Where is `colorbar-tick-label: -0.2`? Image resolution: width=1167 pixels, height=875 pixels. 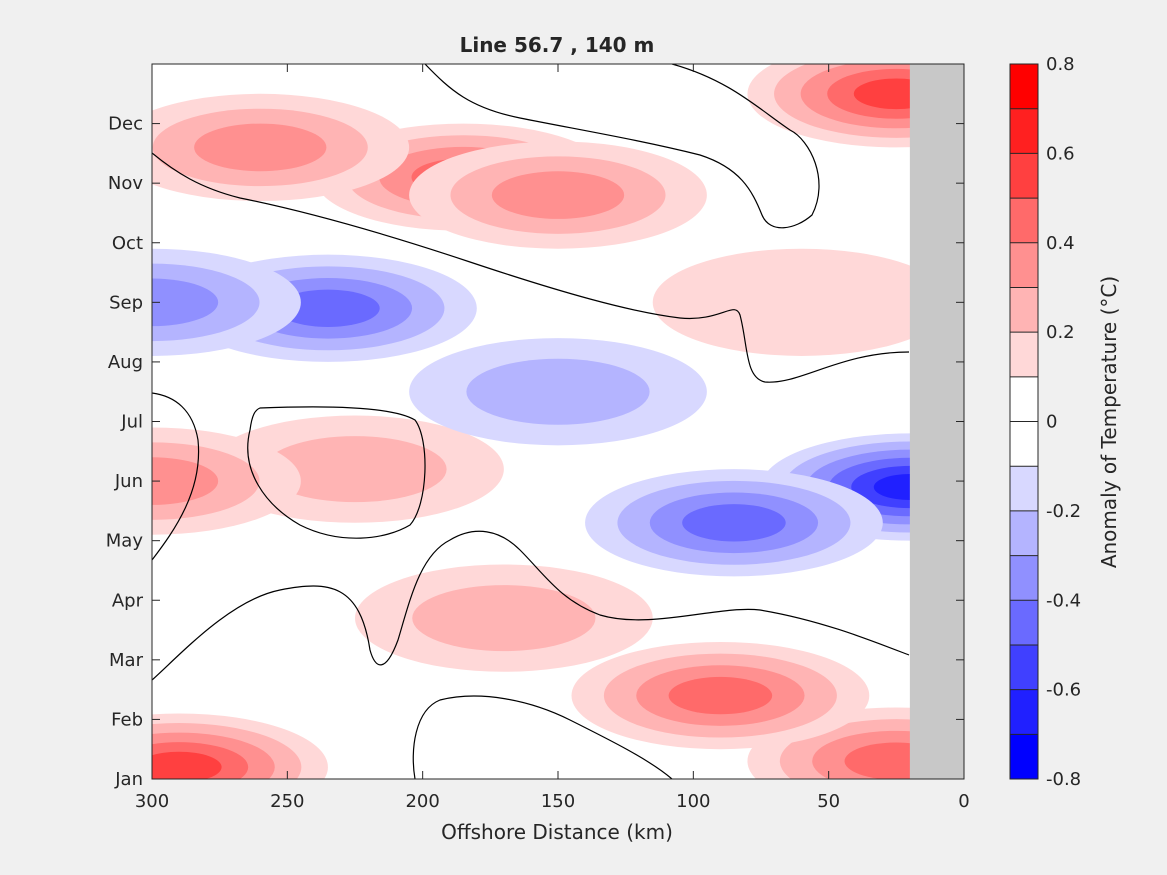 colorbar-tick-label: -0.2 is located at coordinates (1063, 511).